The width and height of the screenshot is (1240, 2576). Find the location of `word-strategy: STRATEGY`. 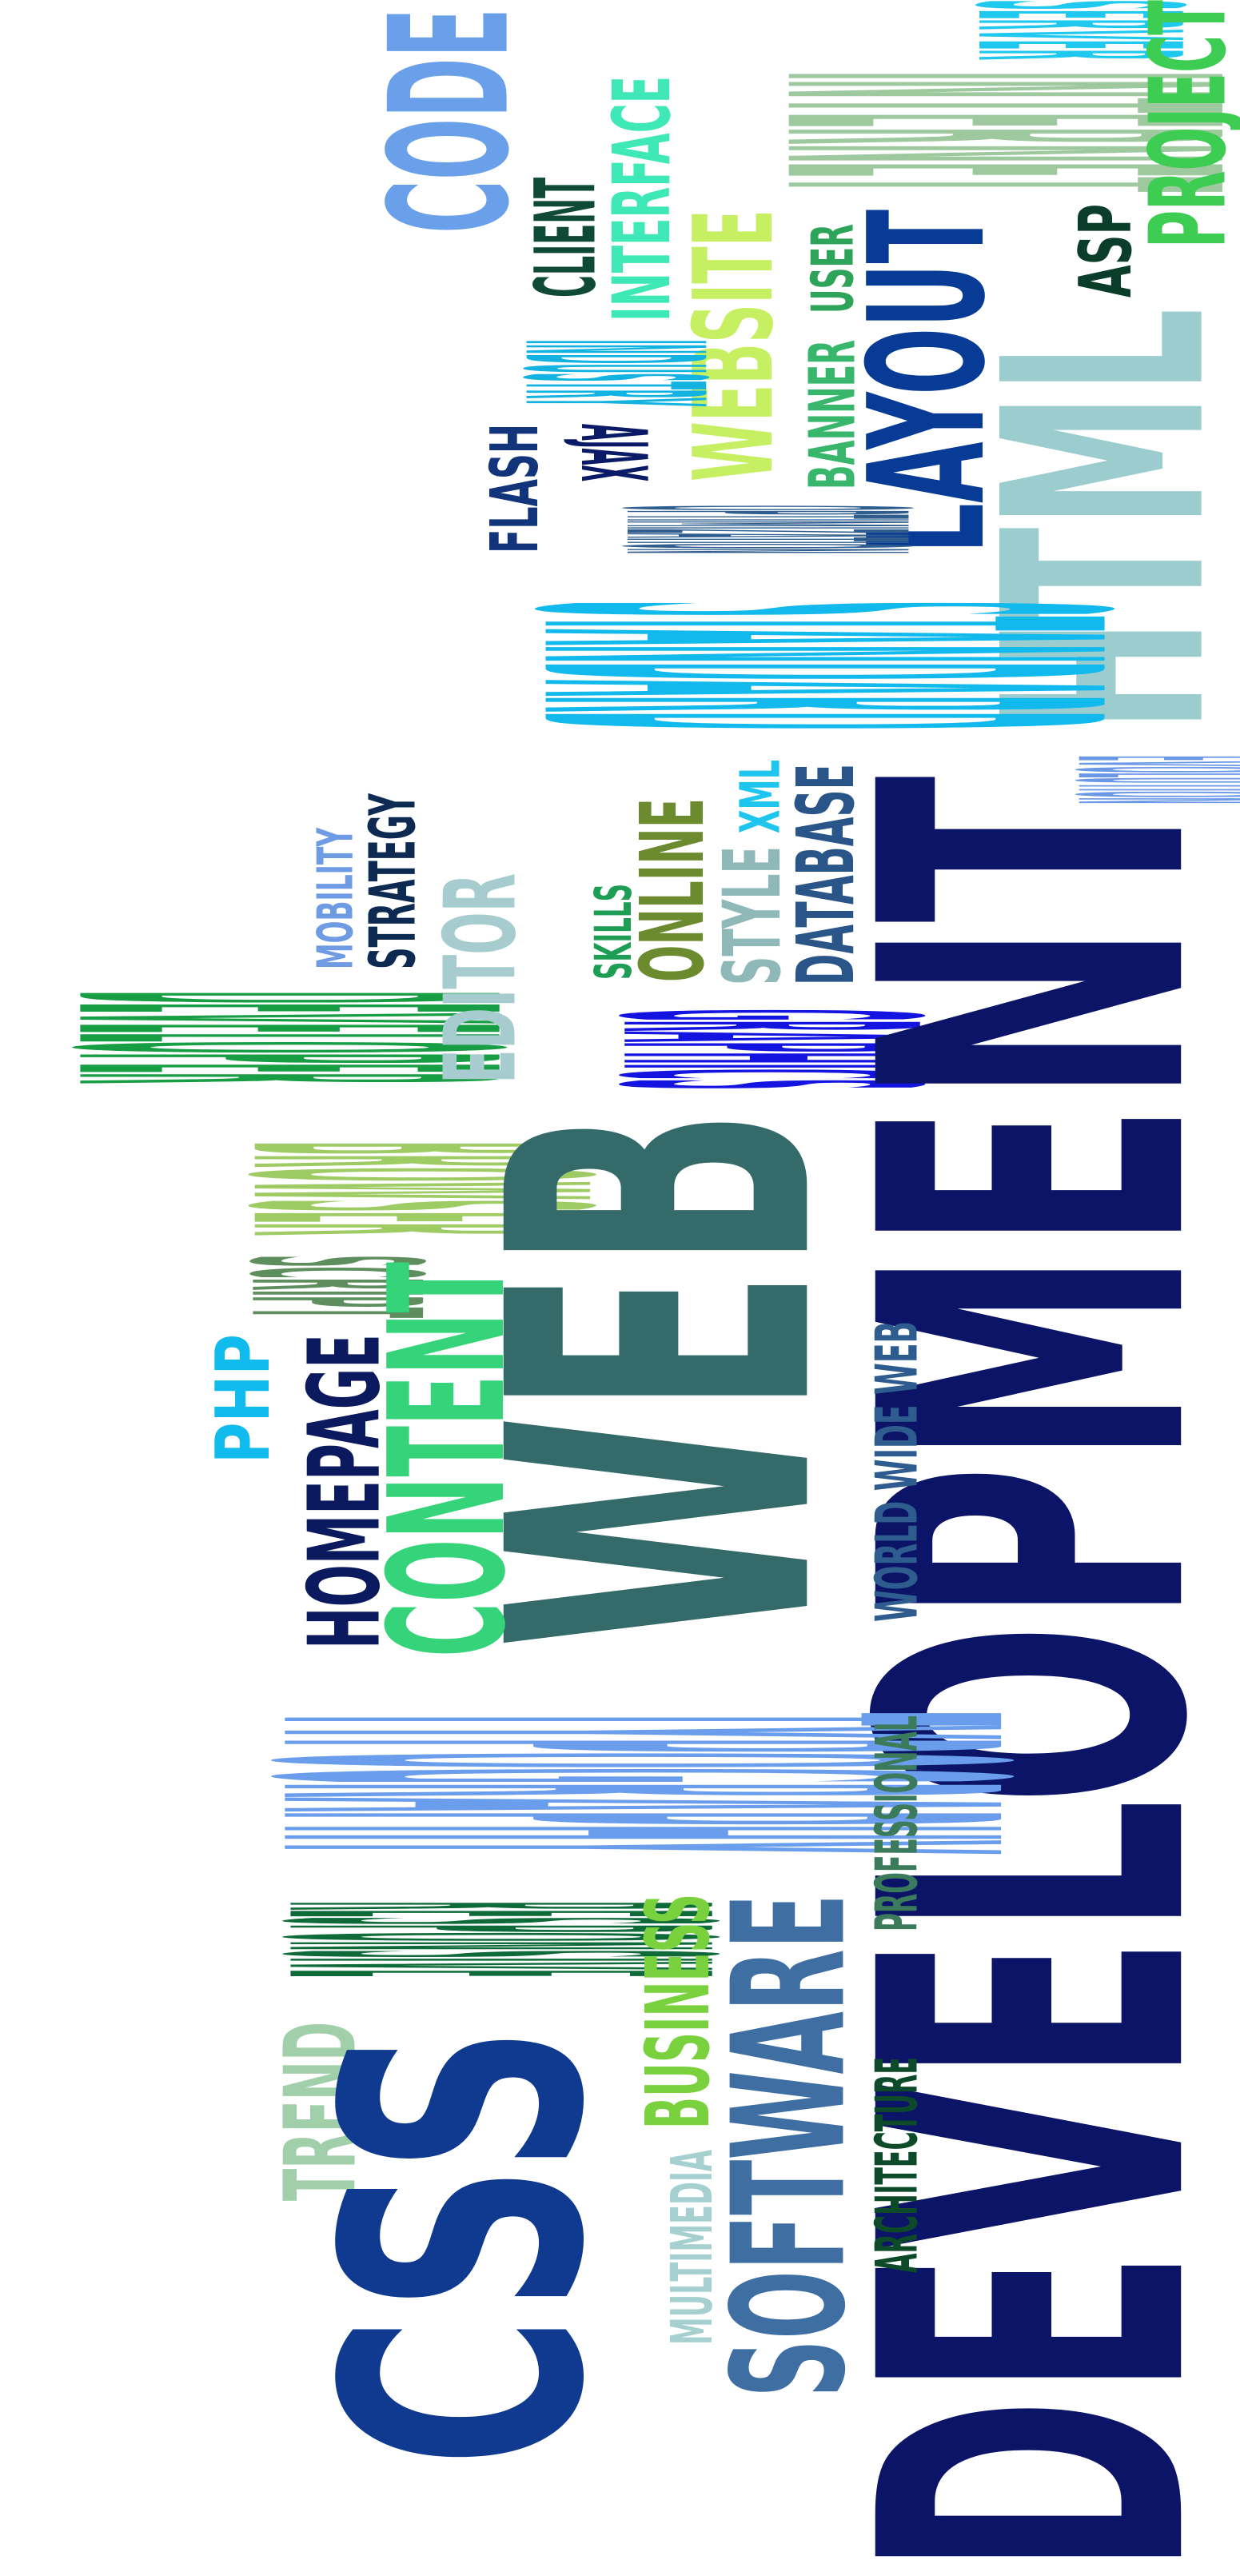

word-strategy: STRATEGY is located at coordinates (392, 881).